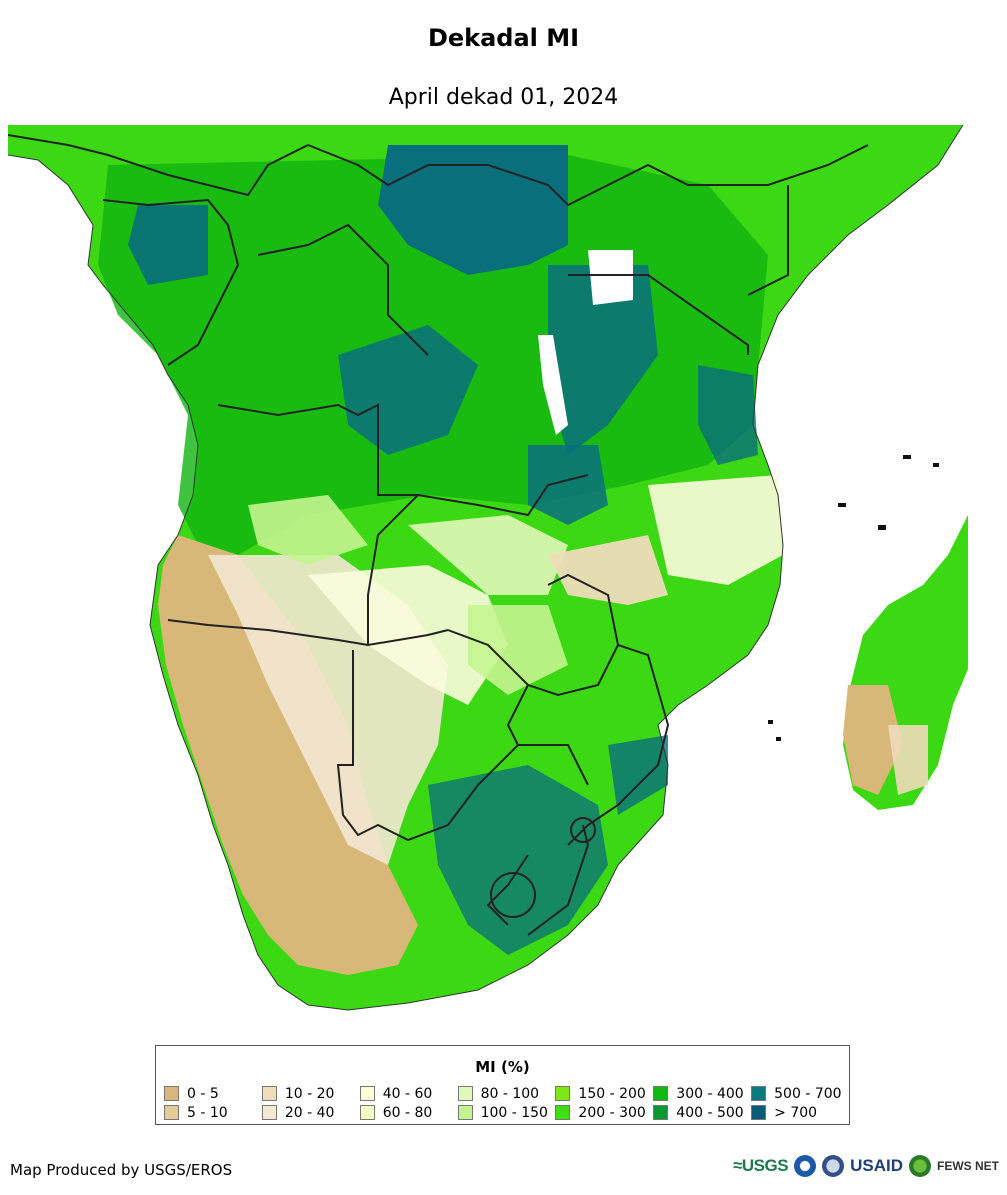 This screenshot has height=1195, width=1007. Describe the element at coordinates (612, 1112) in the screenshot. I see `legend-label: 200 - 300` at that location.